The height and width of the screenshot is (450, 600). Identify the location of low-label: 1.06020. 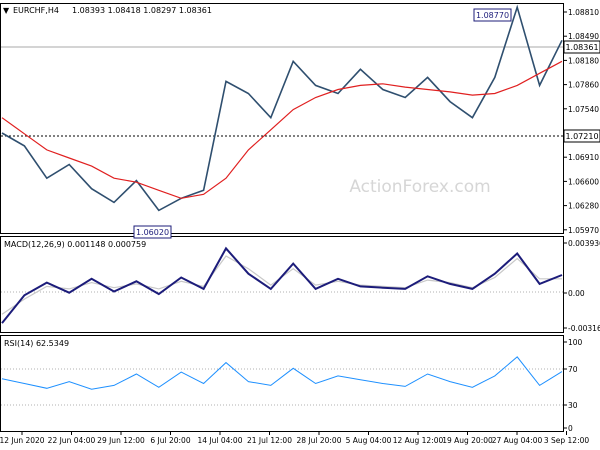
(152, 232).